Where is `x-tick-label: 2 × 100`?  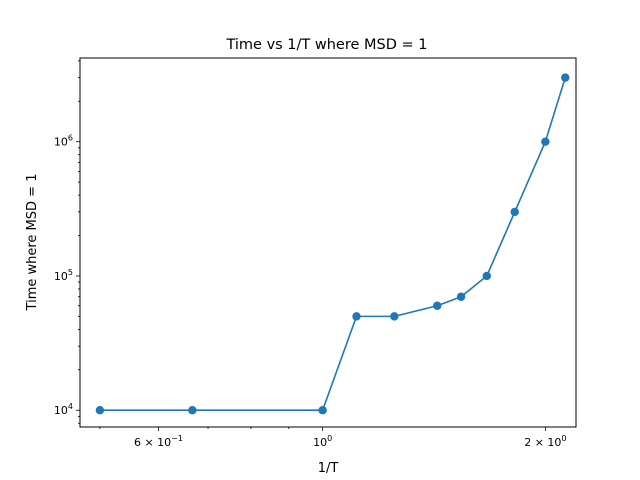 x-tick-label: 2 × 100 is located at coordinates (545, 441).